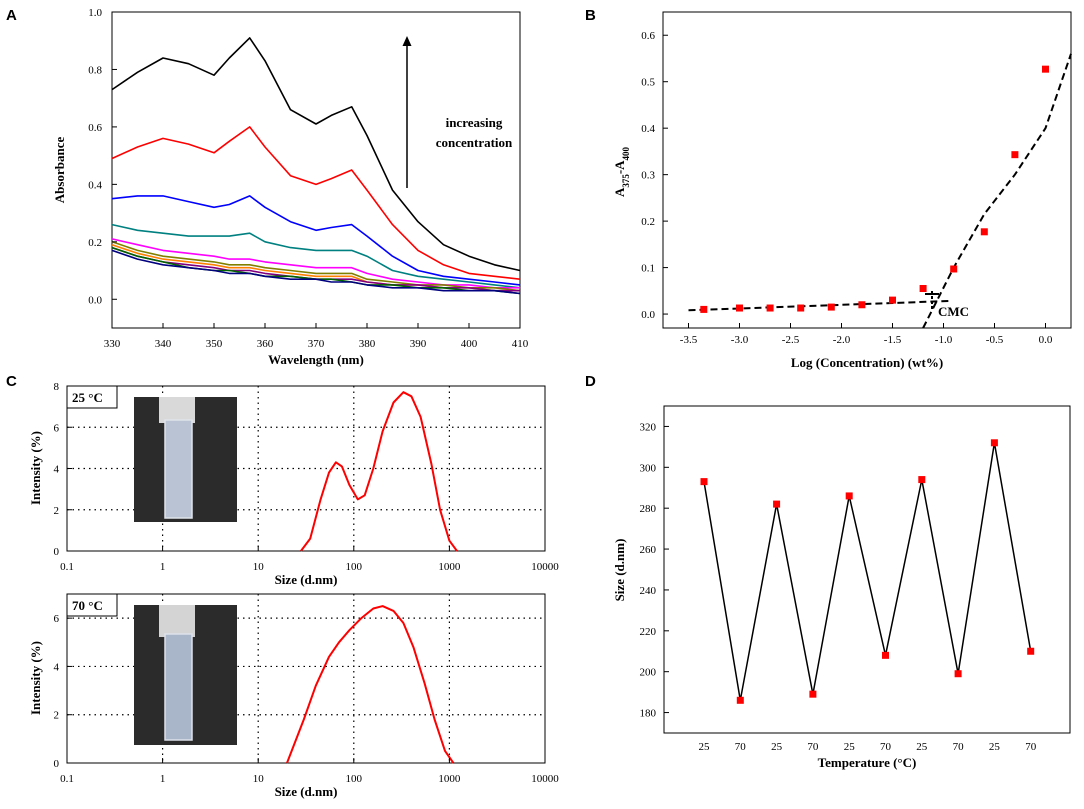 This screenshot has height=809, width=1084. I want to click on panel-c-top-size-curve, so click(379, 471).